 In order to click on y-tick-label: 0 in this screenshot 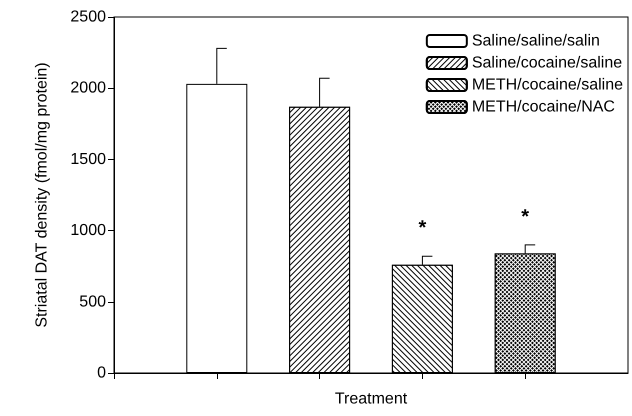, I will do `click(101, 373)`.